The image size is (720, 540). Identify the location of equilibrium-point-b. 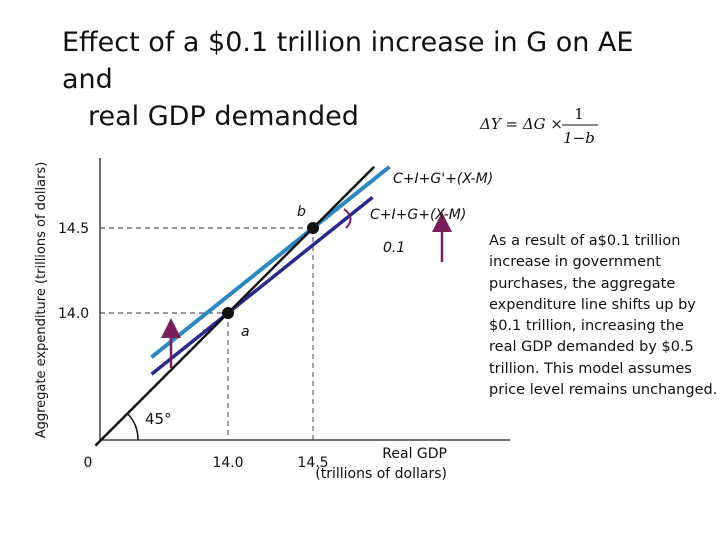
(313, 228).